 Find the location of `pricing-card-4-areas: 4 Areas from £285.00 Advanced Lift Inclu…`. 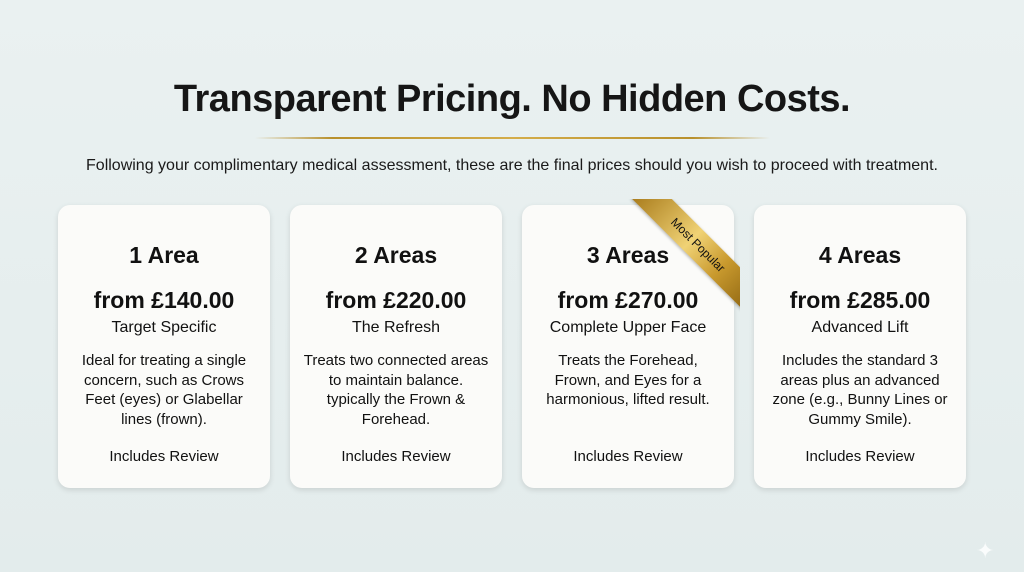

pricing-card-4-areas: 4 Areas from £285.00 Advanced Lift Inclu… is located at coordinates (860, 346).